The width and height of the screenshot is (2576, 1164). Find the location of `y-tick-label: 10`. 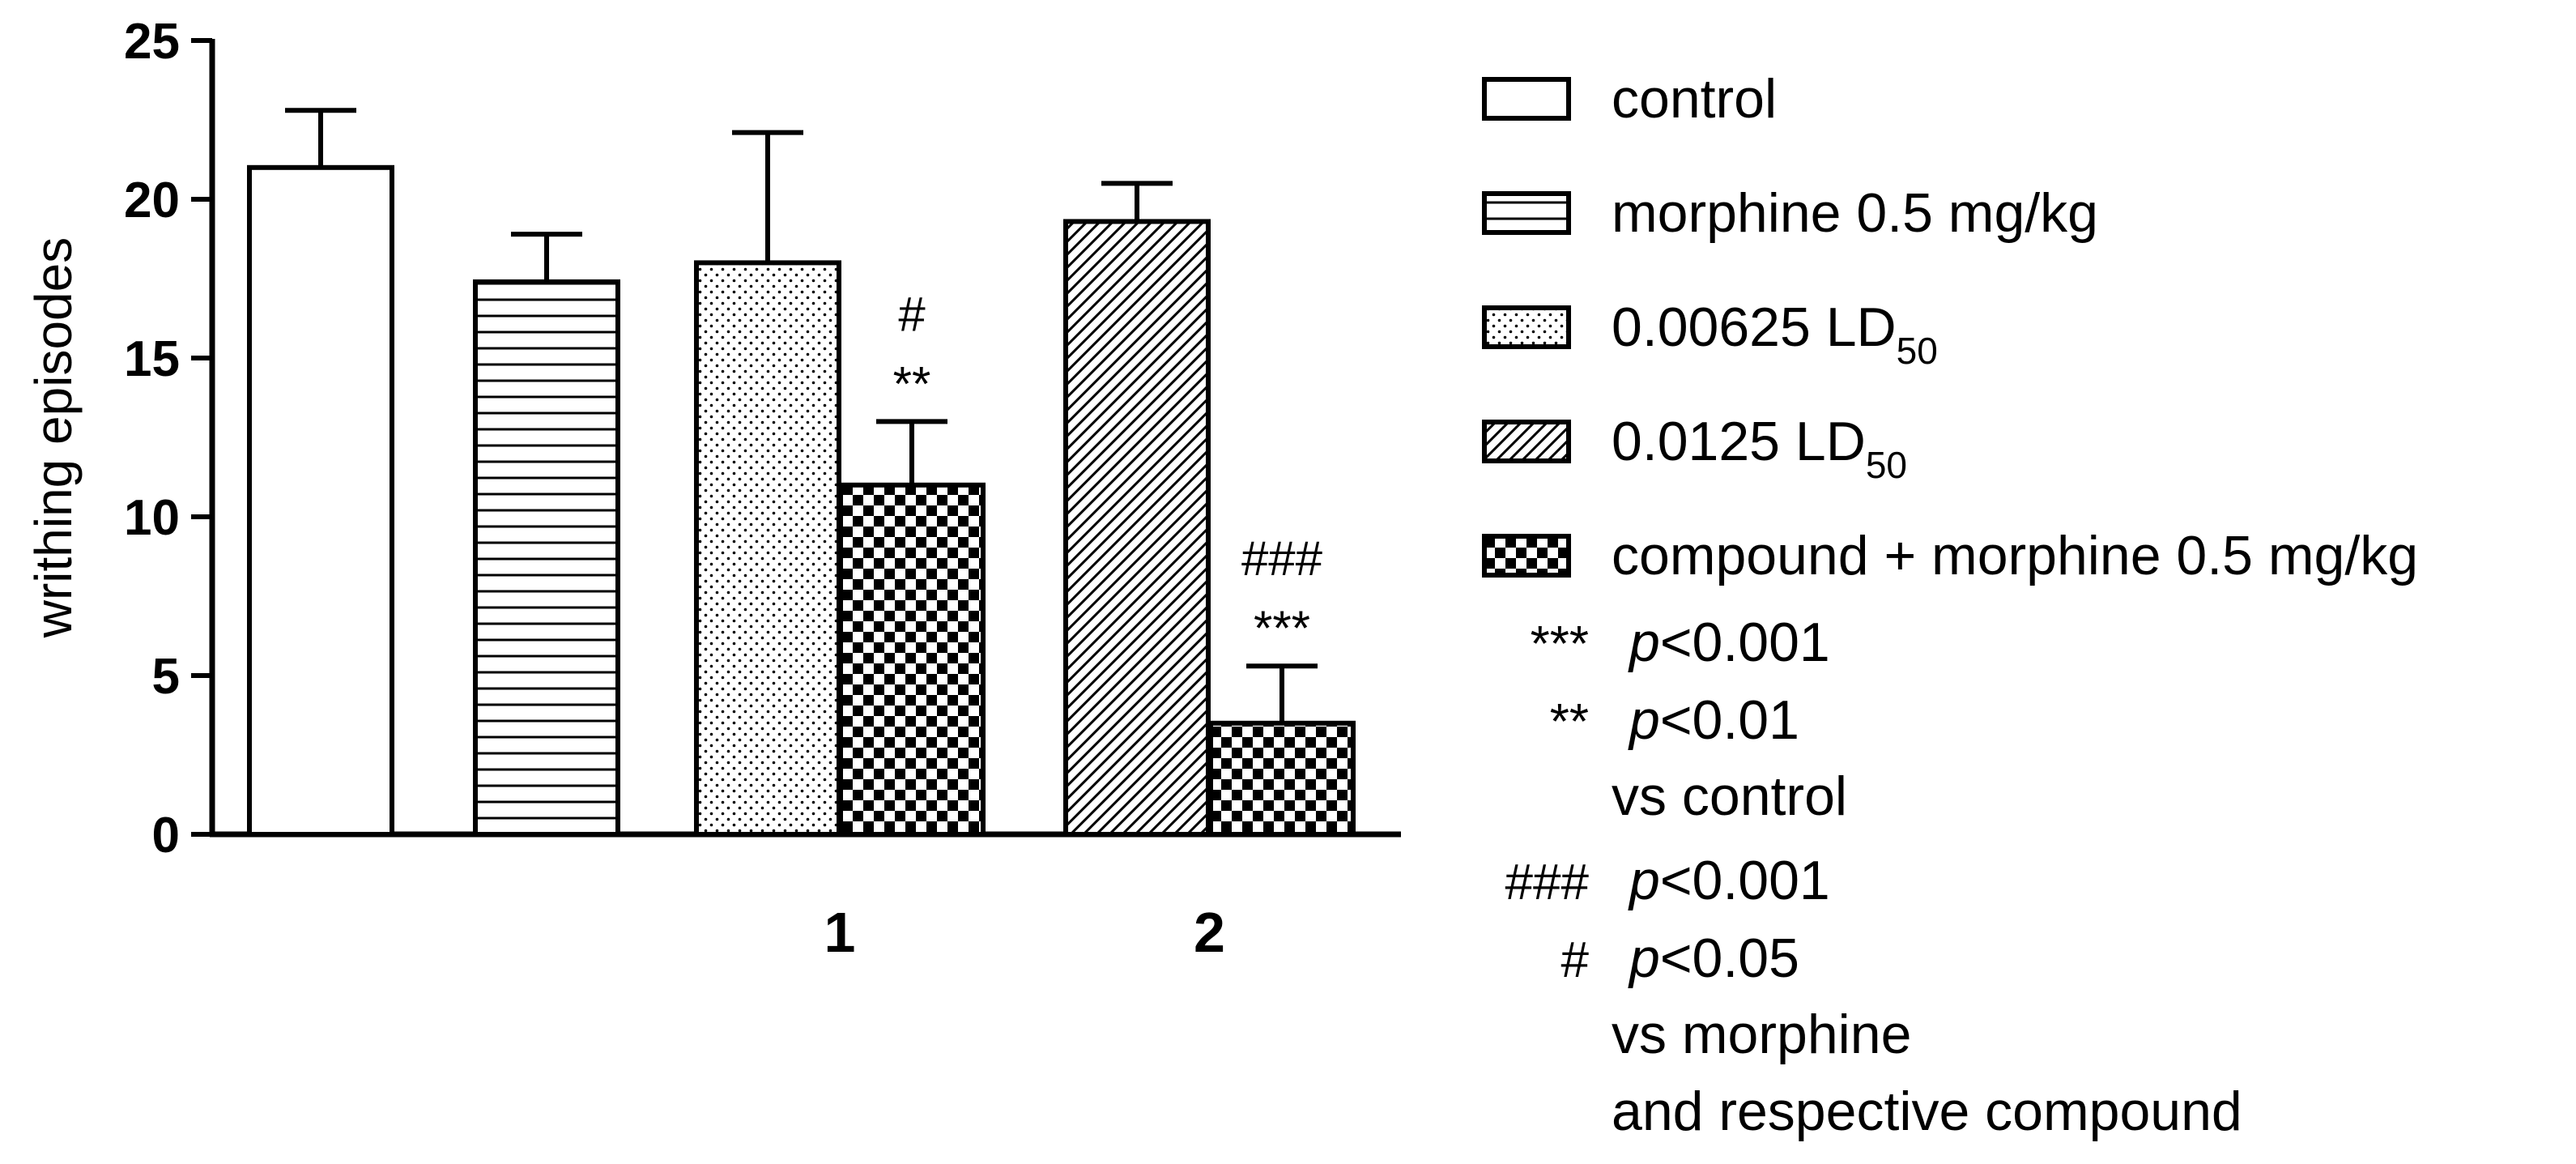

y-tick-label: 10 is located at coordinates (152, 518).